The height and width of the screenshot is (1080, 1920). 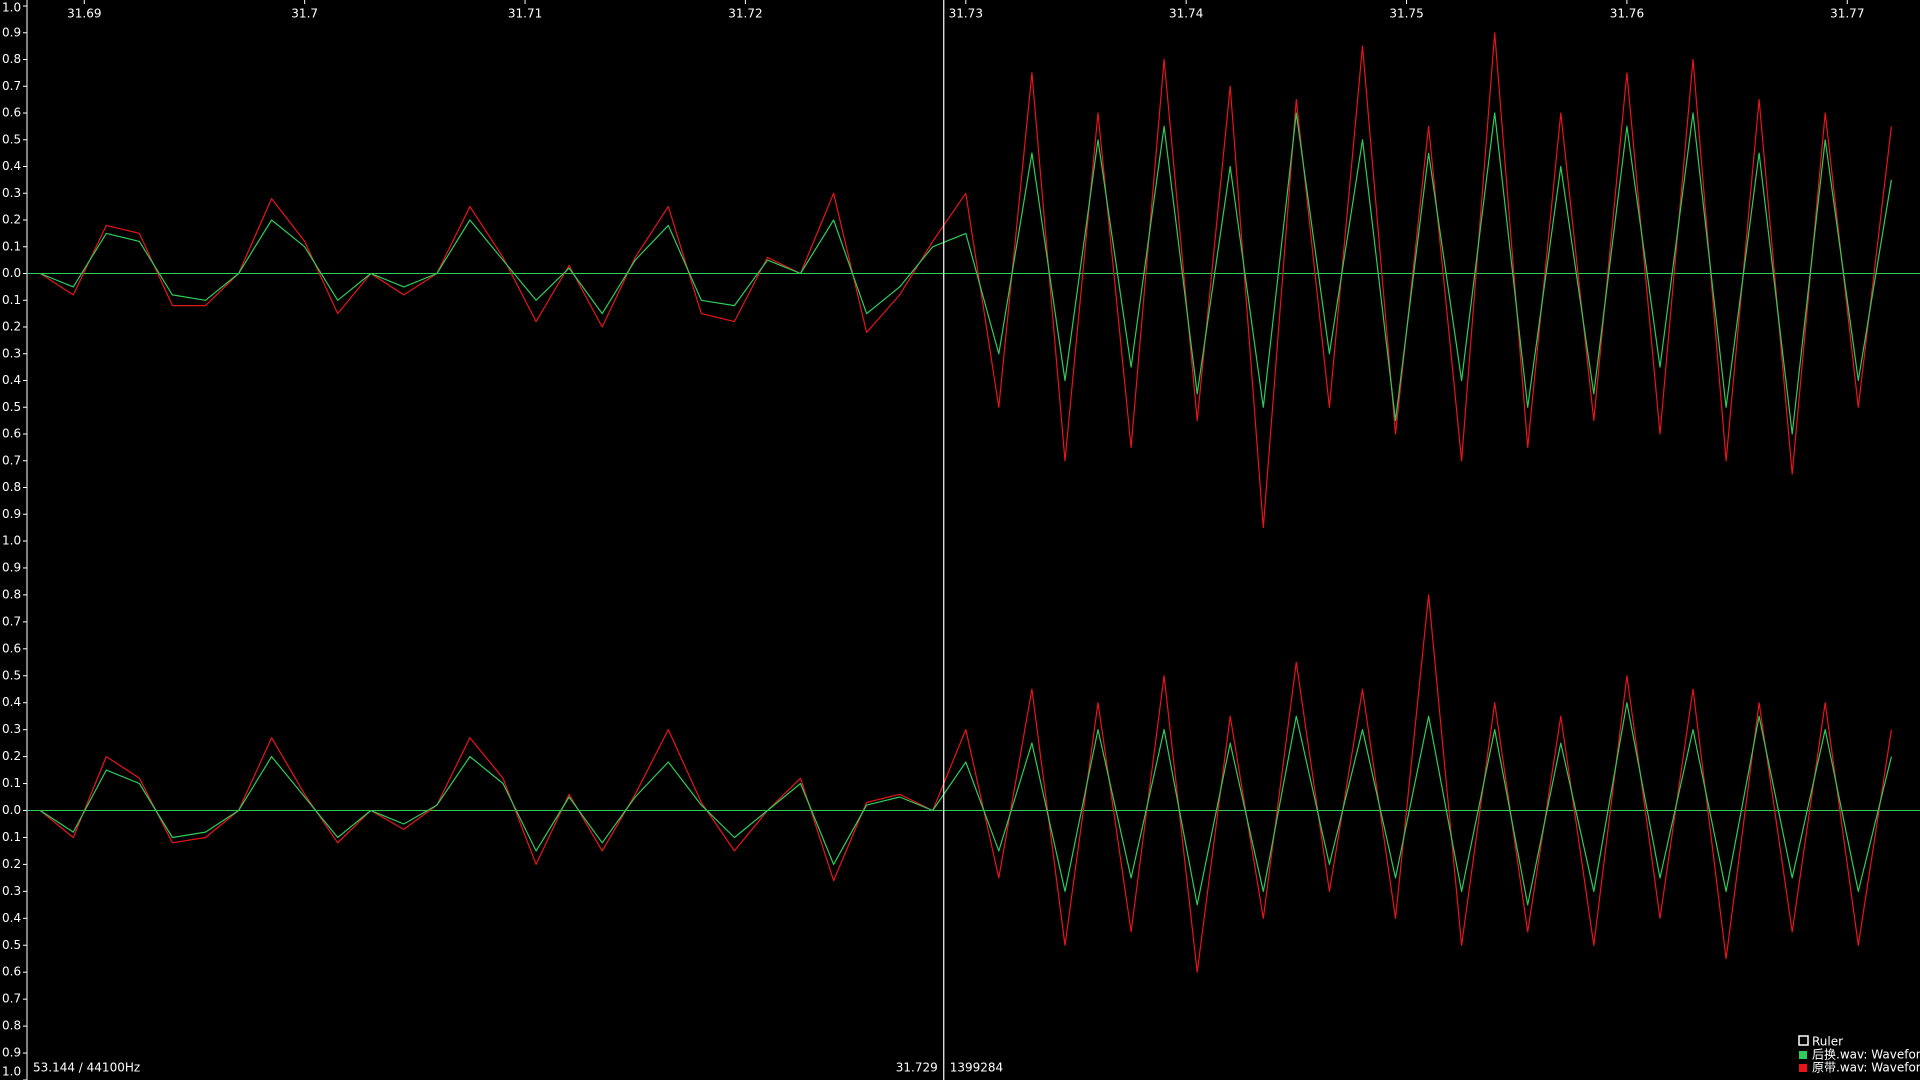 I want to click on x-tick-label: 31.76, so click(x=1627, y=14).